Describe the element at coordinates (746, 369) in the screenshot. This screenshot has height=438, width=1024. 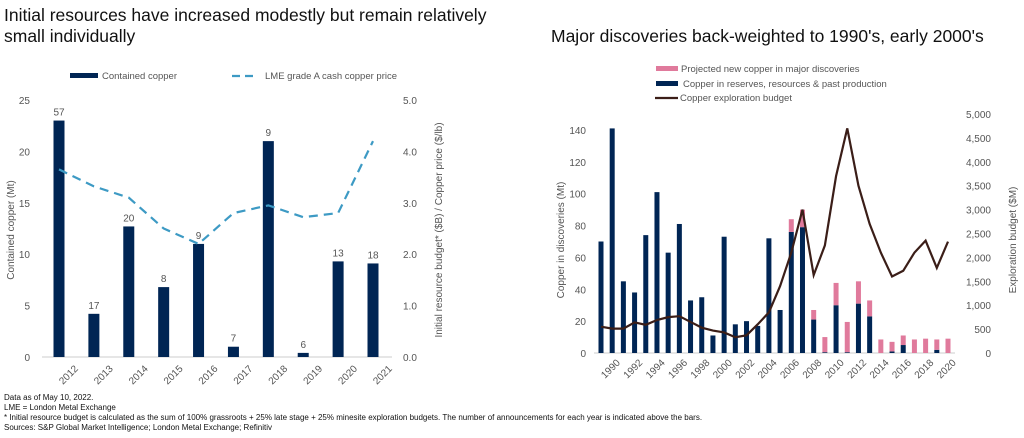
I see `x-tick-label: 2002` at that location.